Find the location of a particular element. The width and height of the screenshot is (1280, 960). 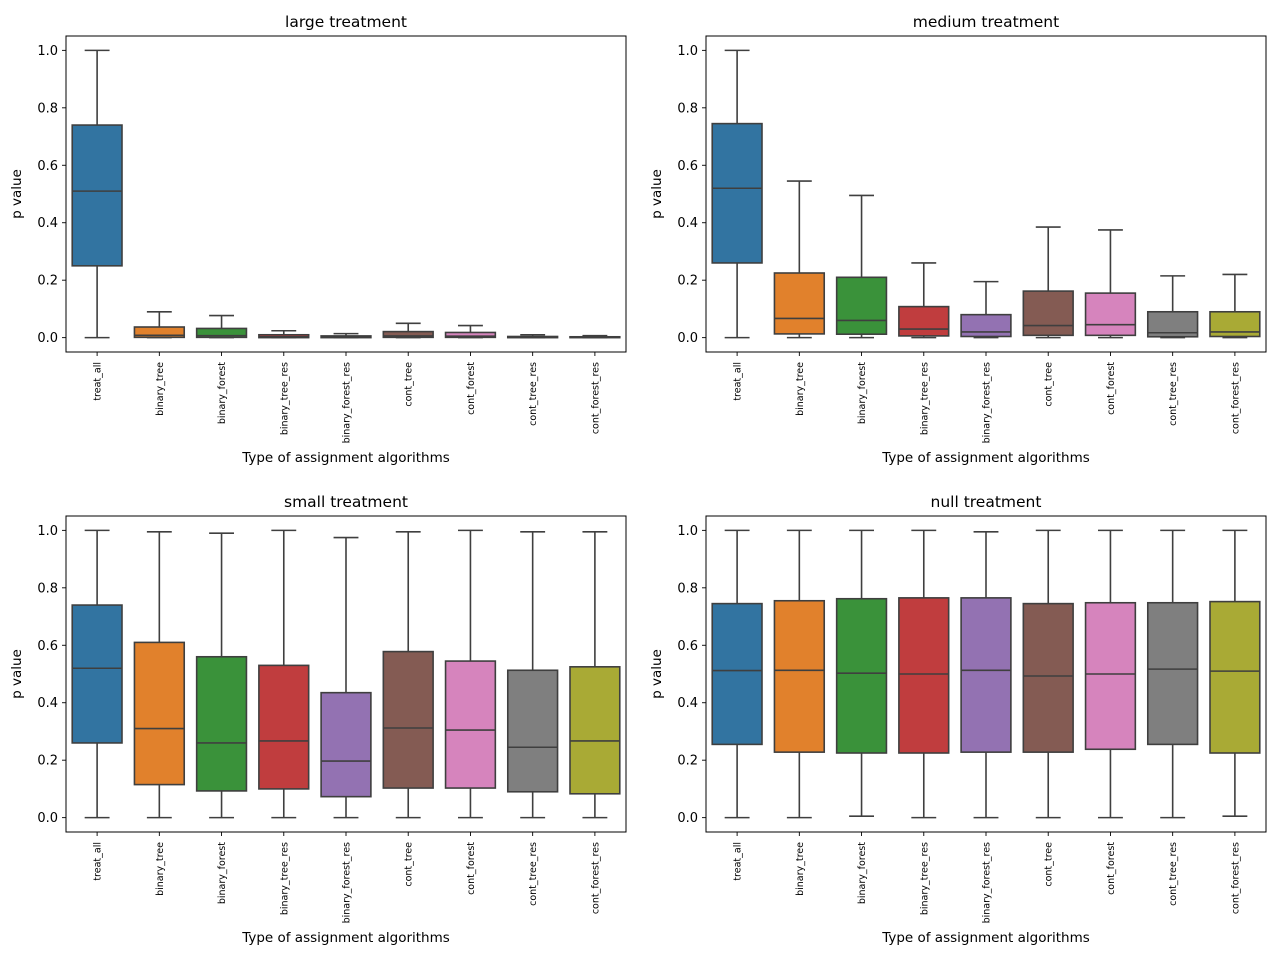

chart-title: null treatment is located at coordinates (986, 502).